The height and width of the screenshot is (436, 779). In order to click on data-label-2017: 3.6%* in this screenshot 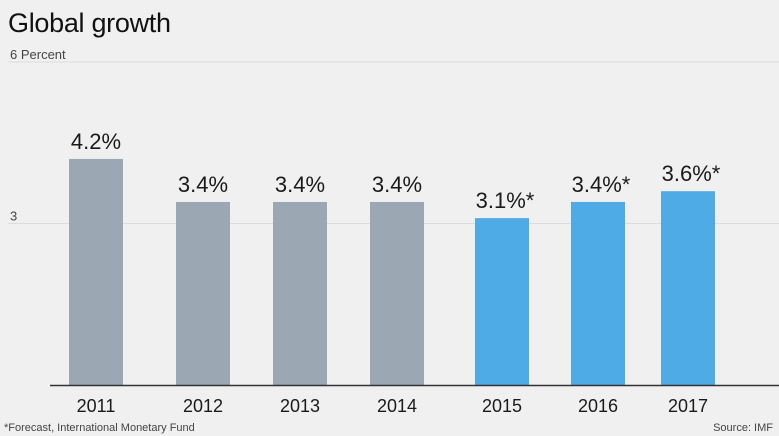, I will do `click(691, 173)`.